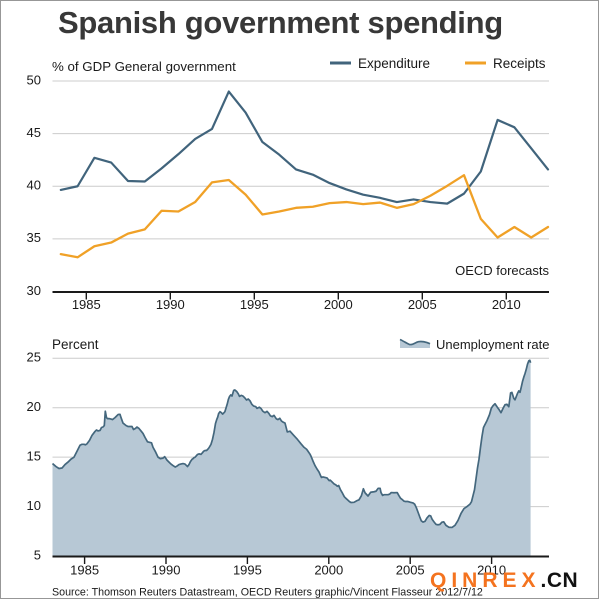 Image resolution: width=600 pixels, height=600 pixels. I want to click on svg-text: 45, so click(34, 132).